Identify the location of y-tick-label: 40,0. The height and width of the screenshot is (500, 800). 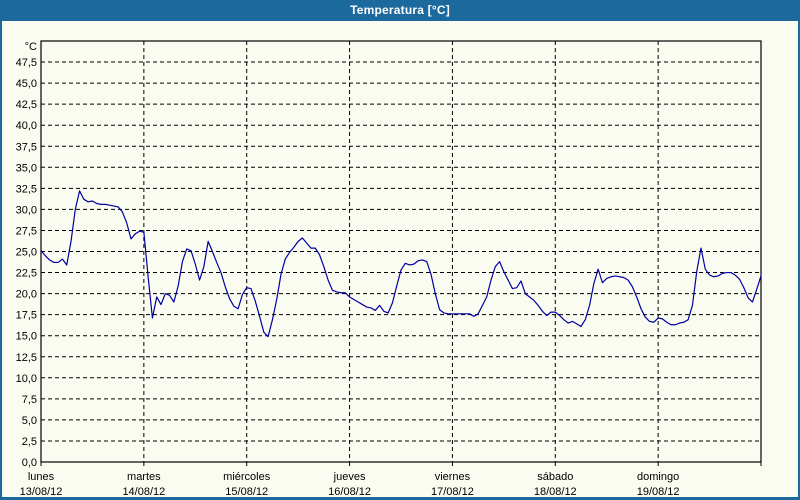
(26, 126).